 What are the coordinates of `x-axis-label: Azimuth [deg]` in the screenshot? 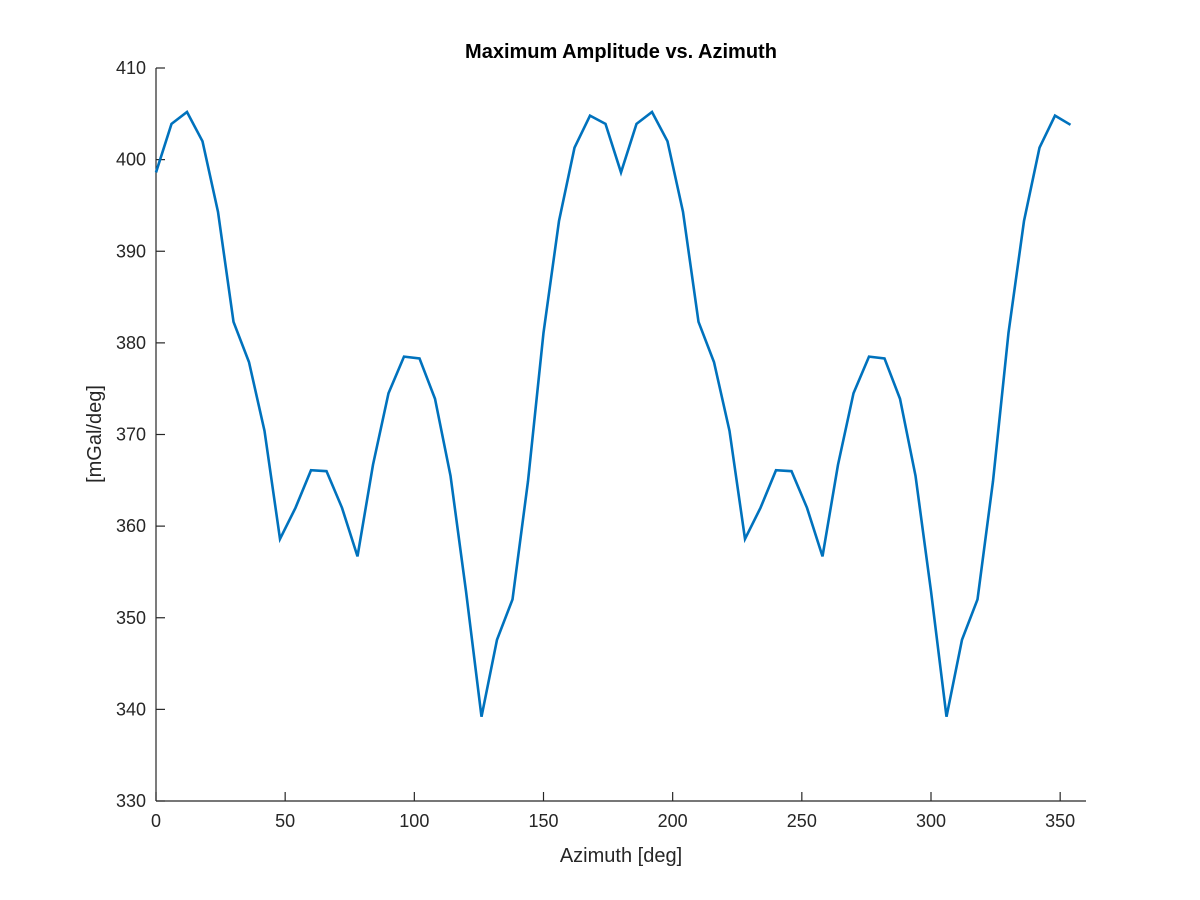 It's located at (621, 856).